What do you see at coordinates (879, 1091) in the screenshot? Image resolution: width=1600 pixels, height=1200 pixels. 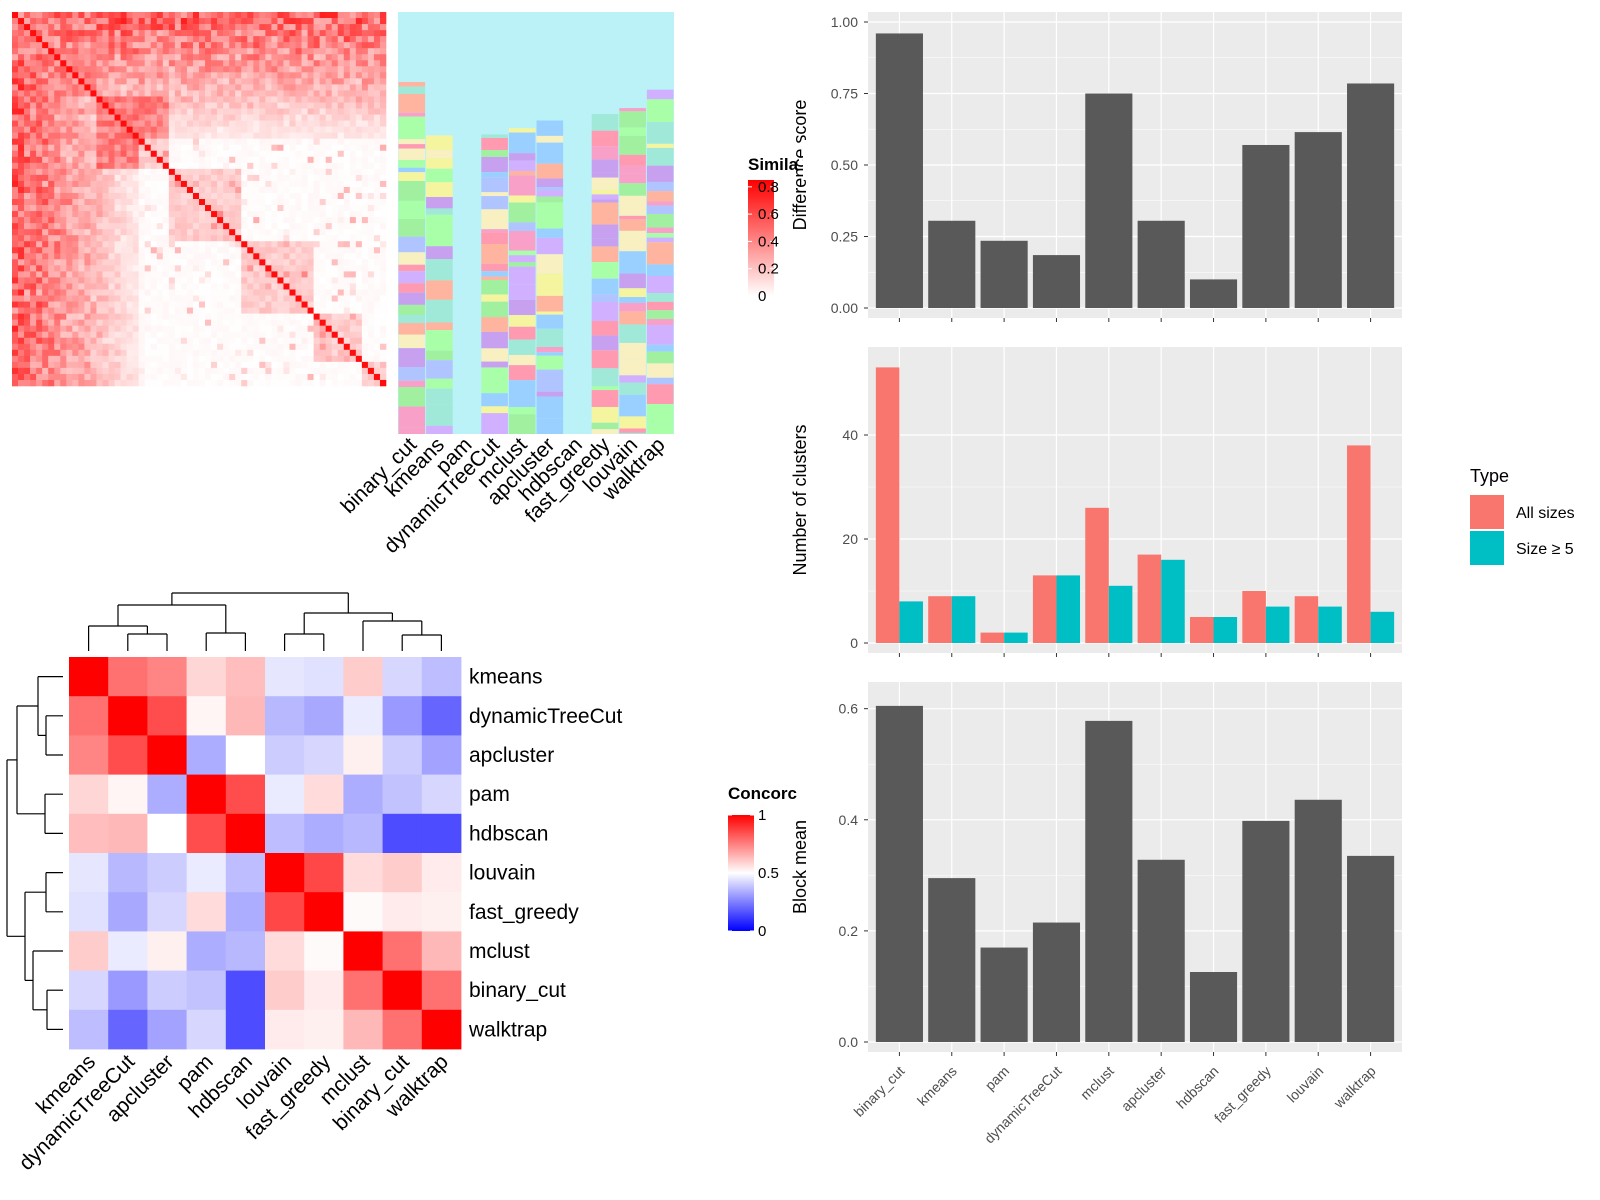 I see `x-tick-label: binary_cut` at bounding box center [879, 1091].